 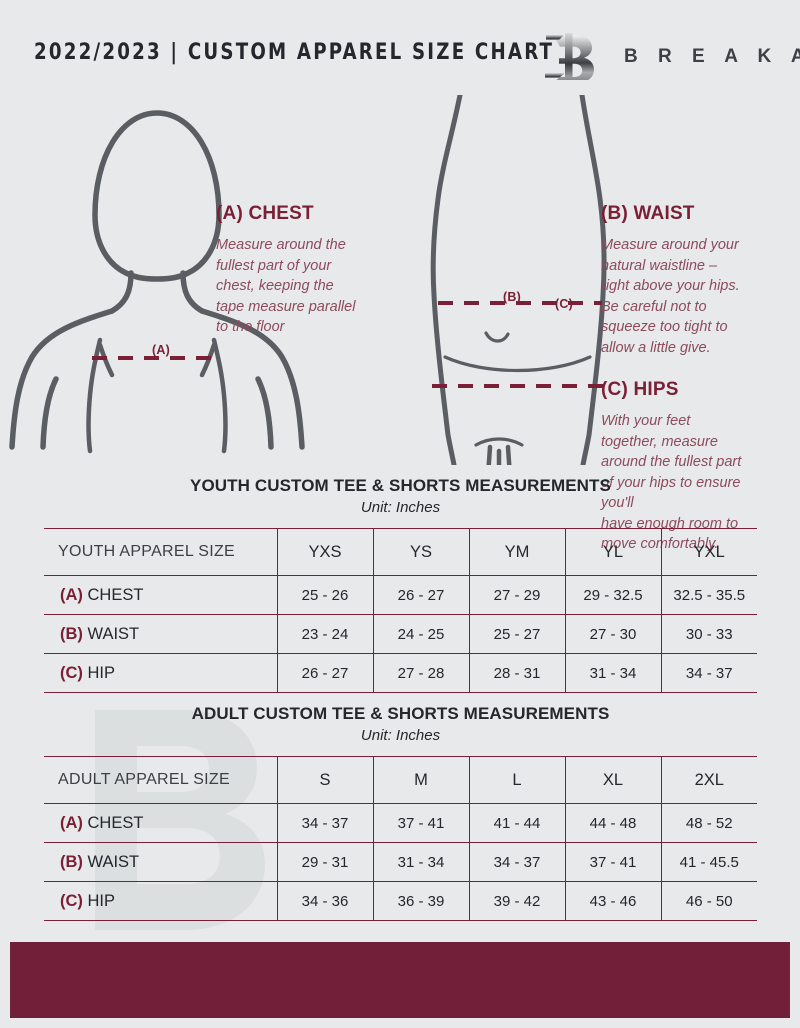 I want to click on youth-cell-1-4: 30 - 33, so click(x=708, y=634).